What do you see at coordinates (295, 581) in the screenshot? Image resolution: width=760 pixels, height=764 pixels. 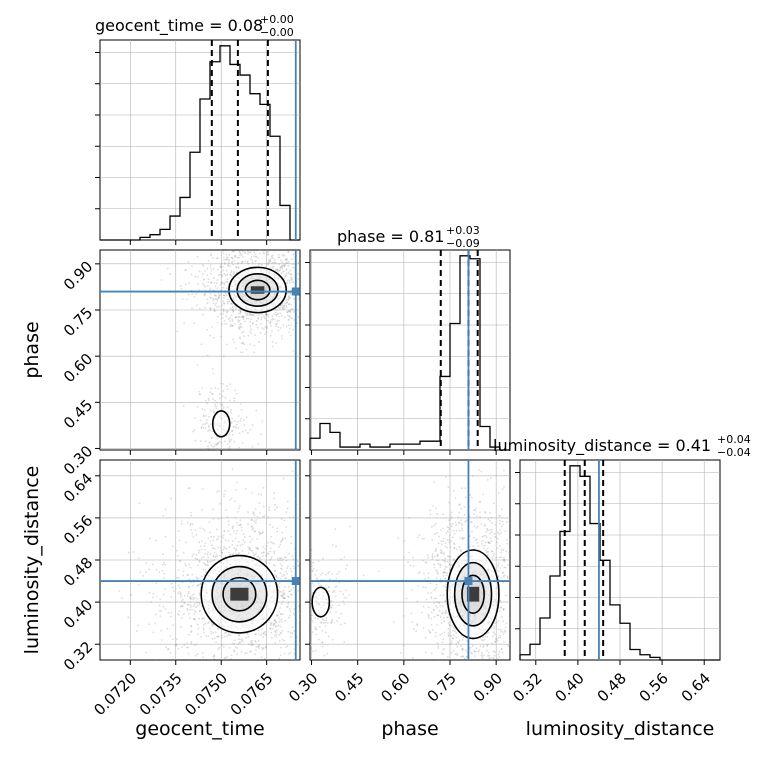 I see `truth-marker-luminosity-distance-vs-geocent-time` at bounding box center [295, 581].